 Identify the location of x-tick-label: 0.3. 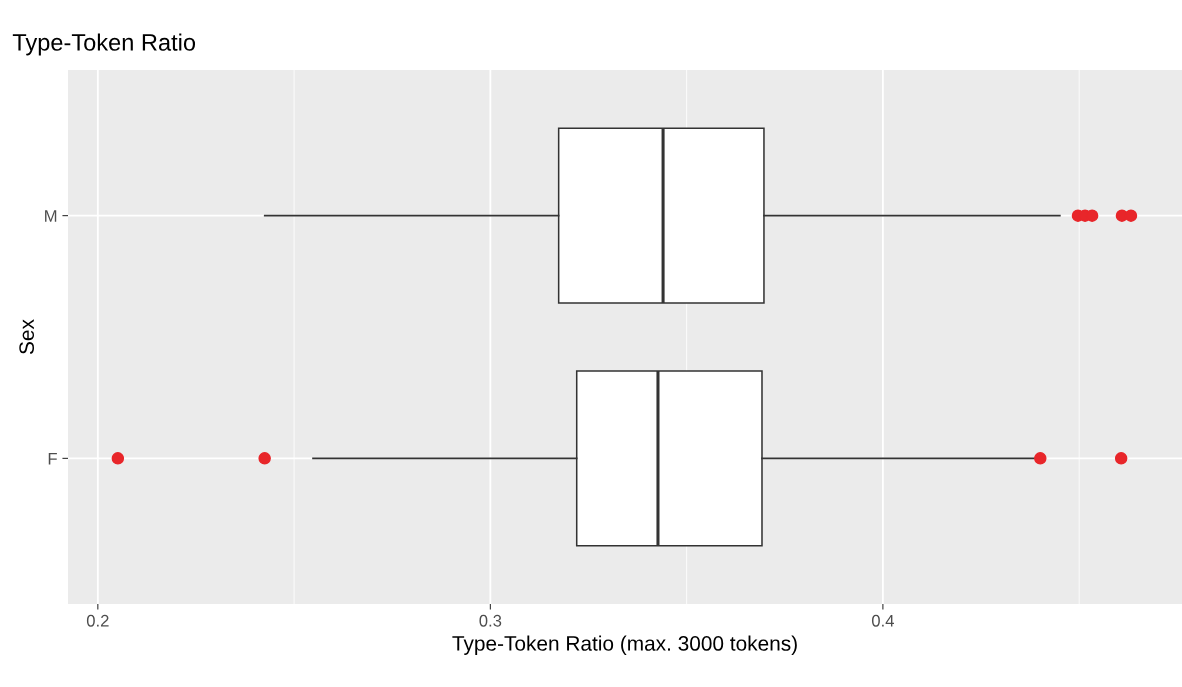
(490, 620).